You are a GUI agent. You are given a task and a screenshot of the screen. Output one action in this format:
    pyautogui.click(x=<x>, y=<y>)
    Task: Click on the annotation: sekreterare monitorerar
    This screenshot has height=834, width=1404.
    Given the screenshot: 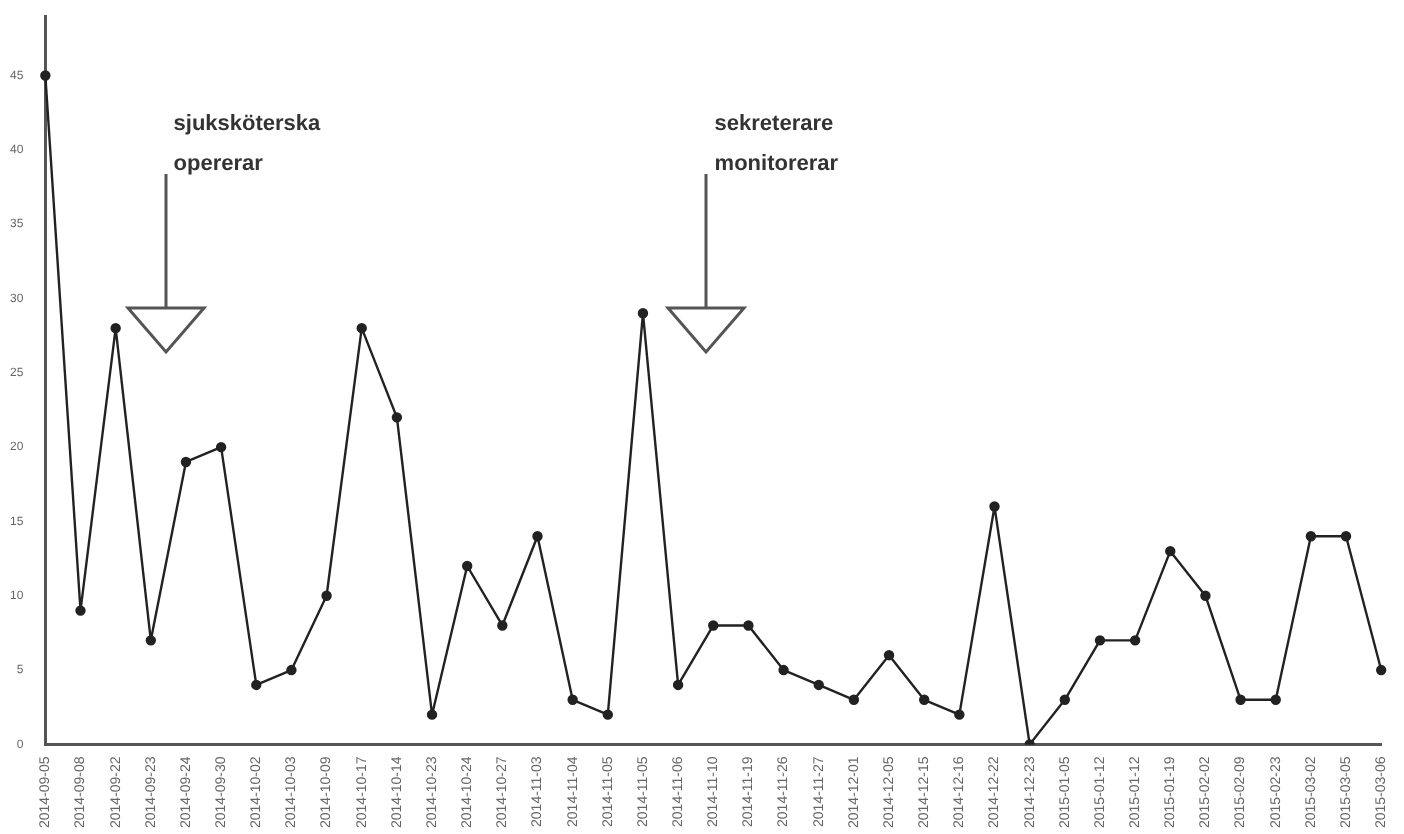 What is the action you would take?
    pyautogui.click(x=776, y=145)
    